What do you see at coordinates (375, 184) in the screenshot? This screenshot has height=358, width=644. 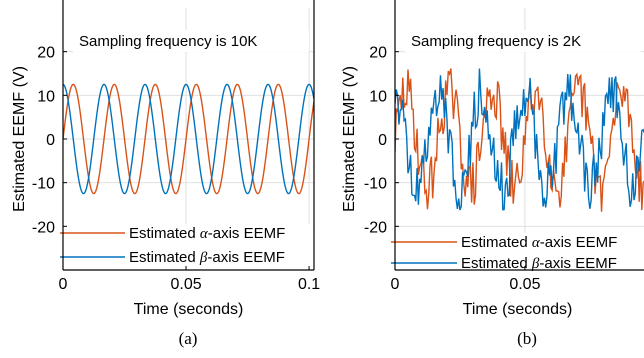 I see `chart1-y-tick-label: -10` at bounding box center [375, 184].